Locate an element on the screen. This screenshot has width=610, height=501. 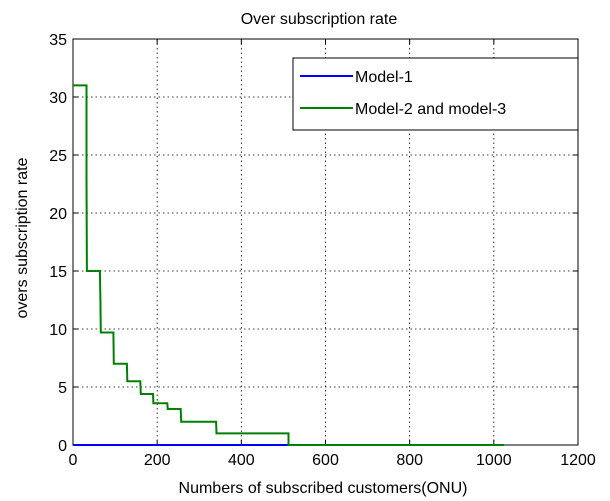
x-tick-label: 200 is located at coordinates (157, 460).